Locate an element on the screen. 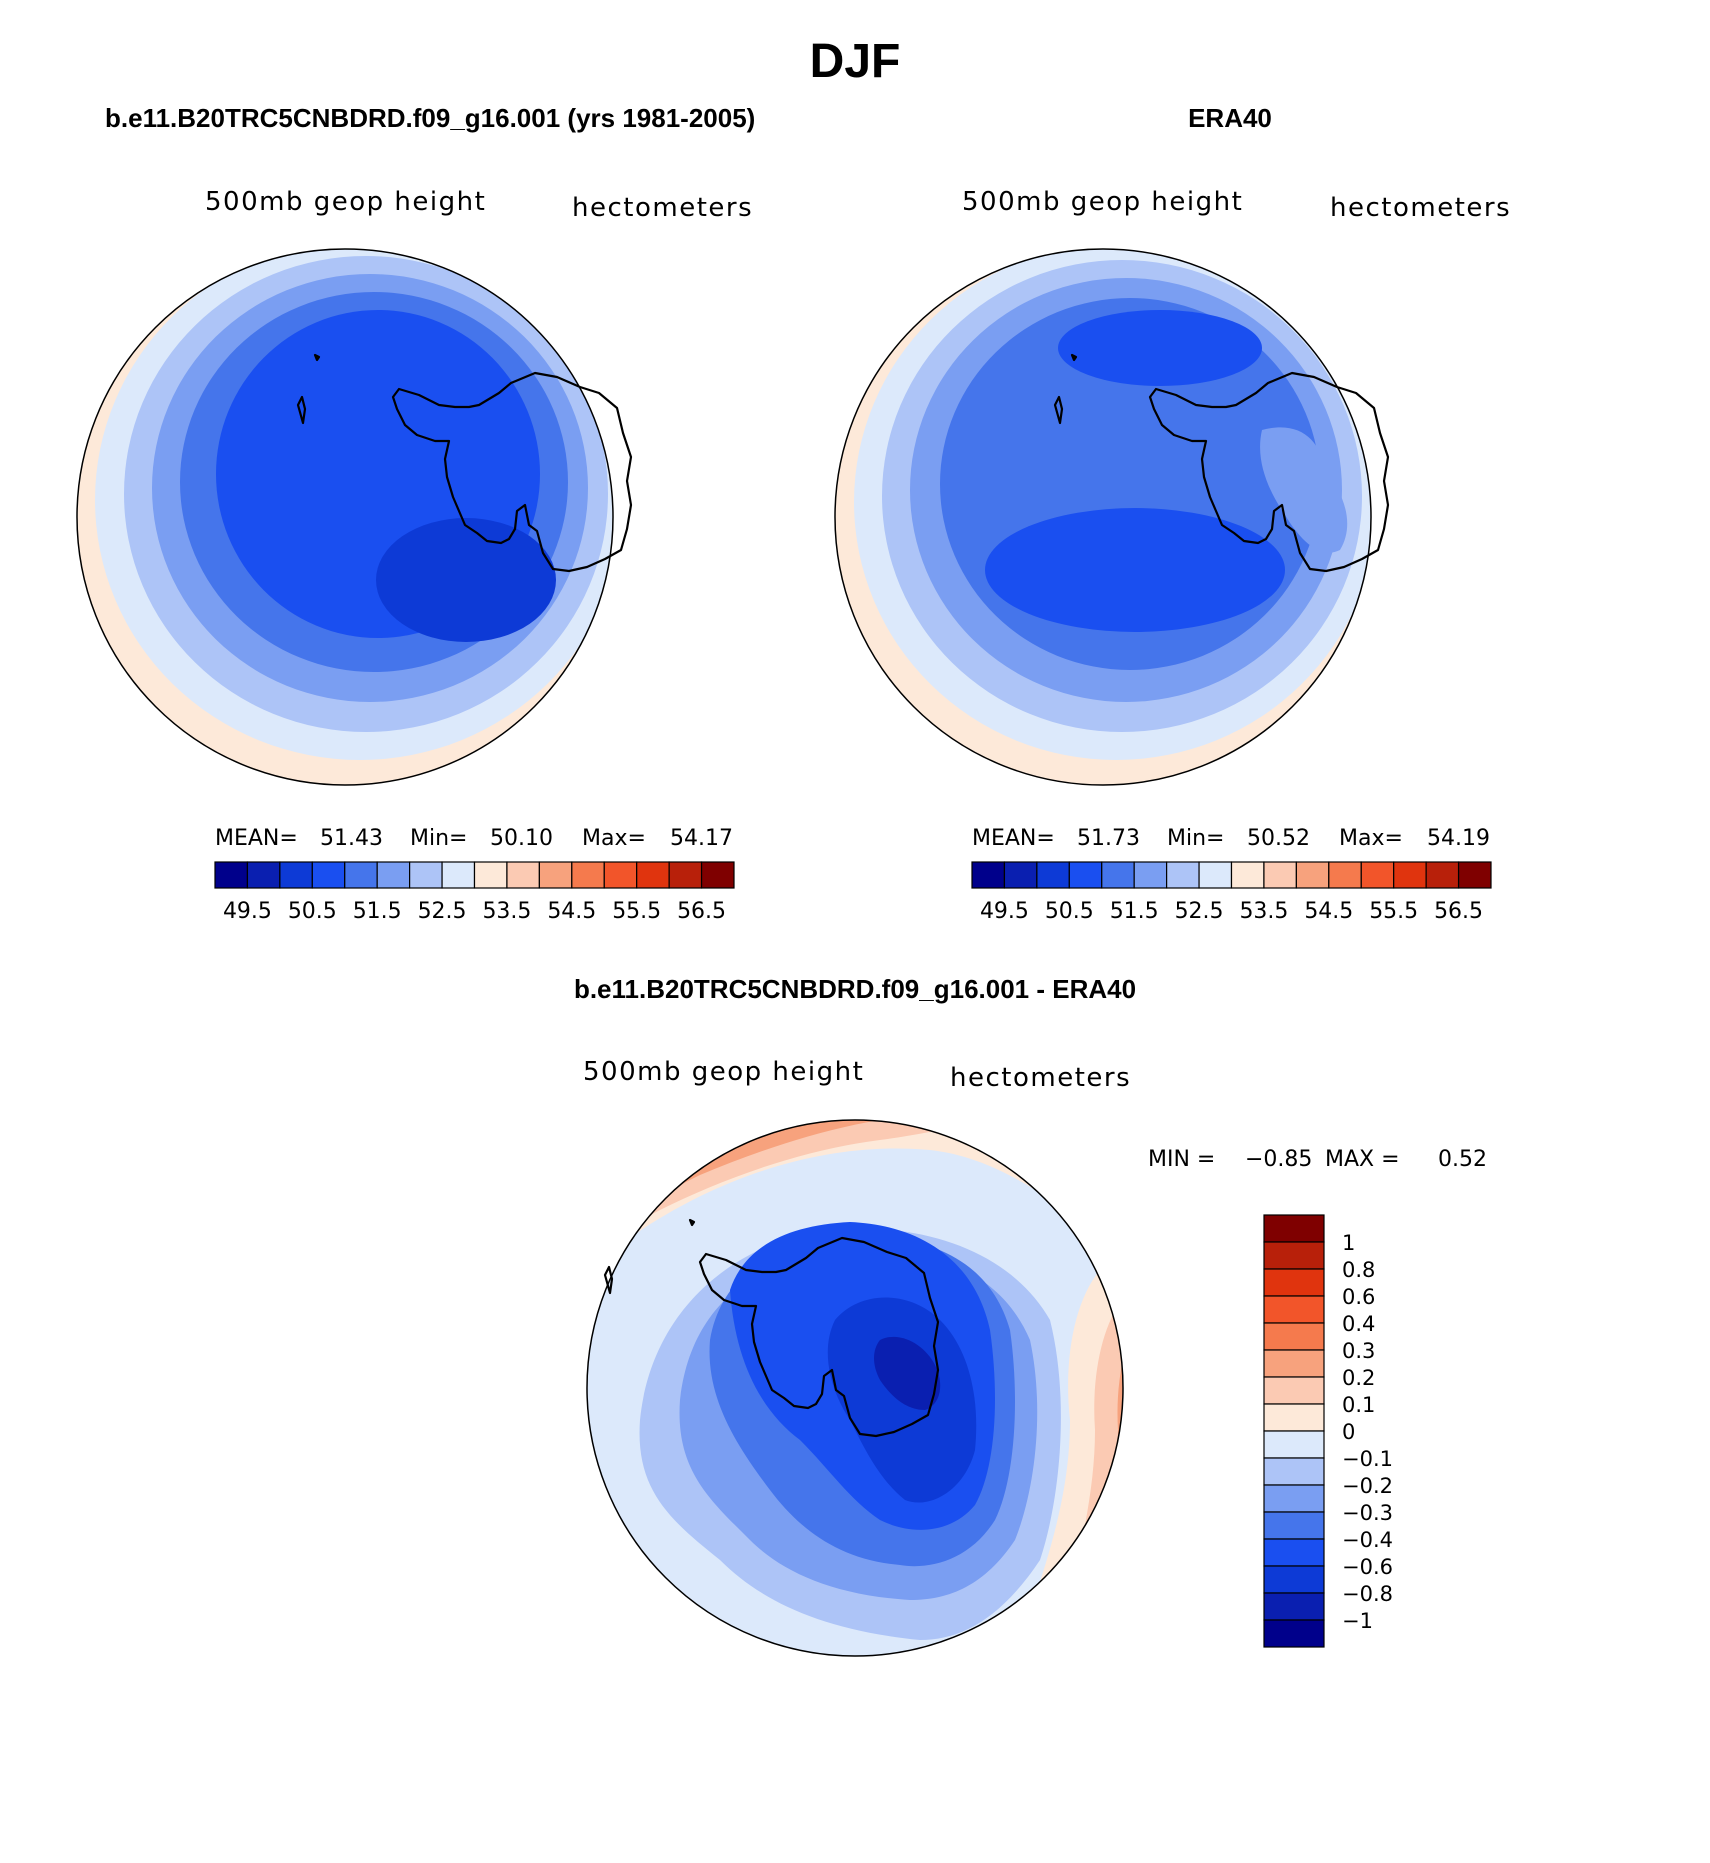 This screenshot has height=1863, width=1710. panel-era40-map is located at coordinates (1103, 517).